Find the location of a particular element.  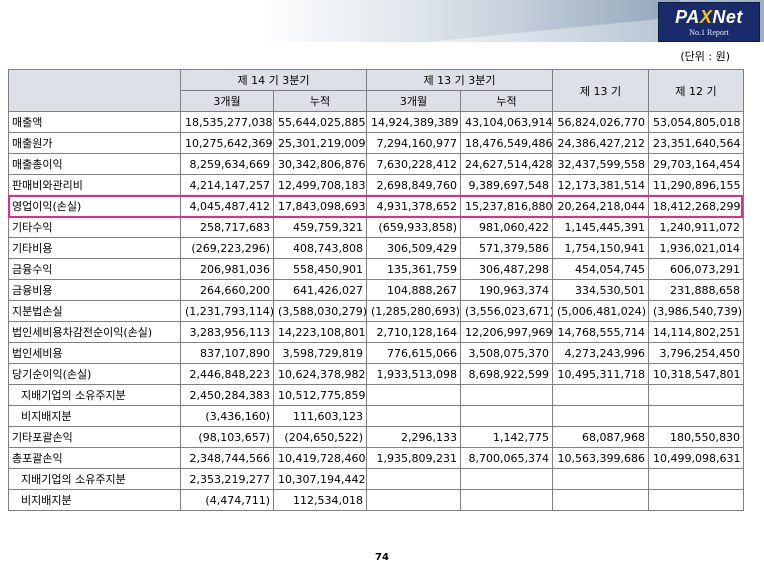

value-cell: 53,054,805,018 is located at coordinates (696, 122).